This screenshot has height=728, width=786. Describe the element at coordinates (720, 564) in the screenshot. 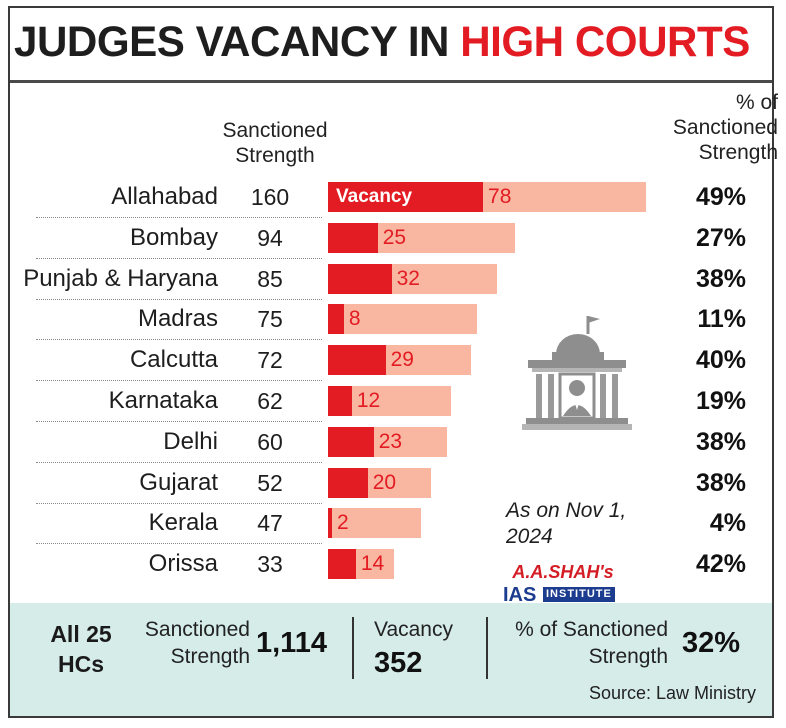

I see `pct-of-sanctioned: 42%` at that location.